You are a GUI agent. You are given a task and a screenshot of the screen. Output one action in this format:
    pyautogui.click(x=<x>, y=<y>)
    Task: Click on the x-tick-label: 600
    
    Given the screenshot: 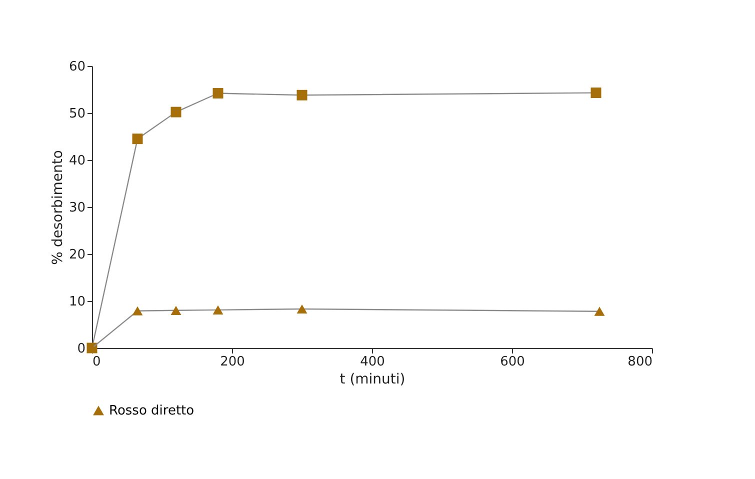 What is the action you would take?
    pyautogui.click(x=512, y=362)
    